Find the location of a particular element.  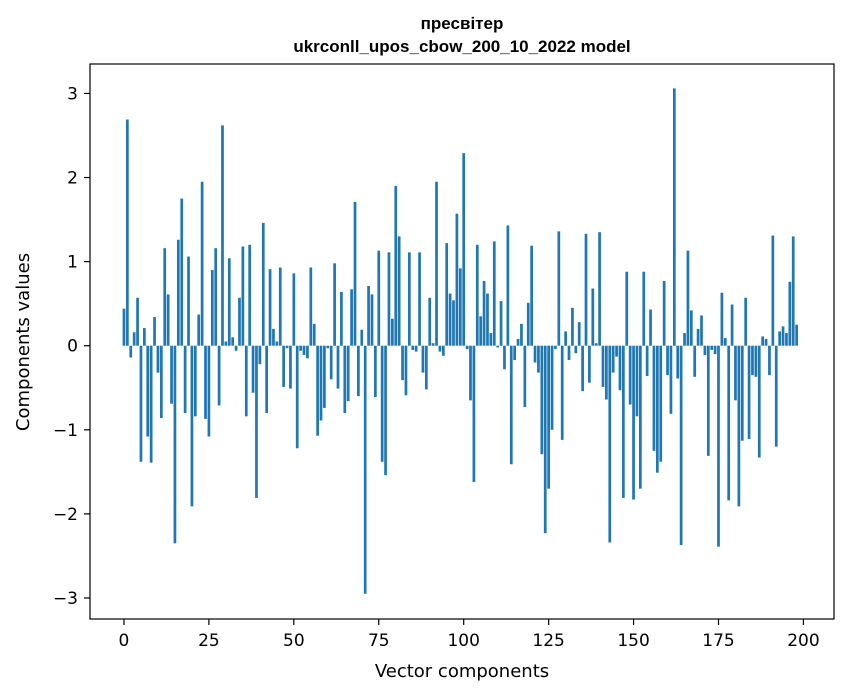

x-tick-label: 25 is located at coordinates (209, 641).